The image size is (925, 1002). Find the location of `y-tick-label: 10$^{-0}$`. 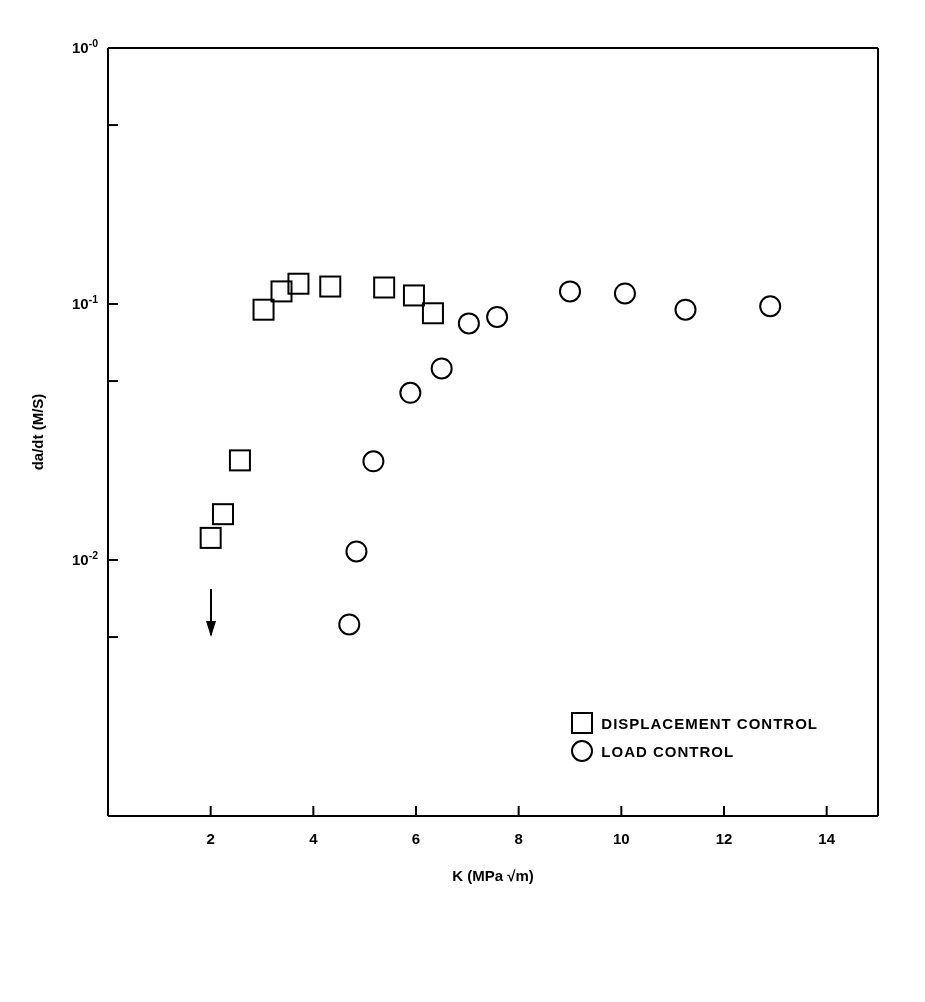

y-tick-label: 10$^{-0}$ is located at coordinates (85, 46).